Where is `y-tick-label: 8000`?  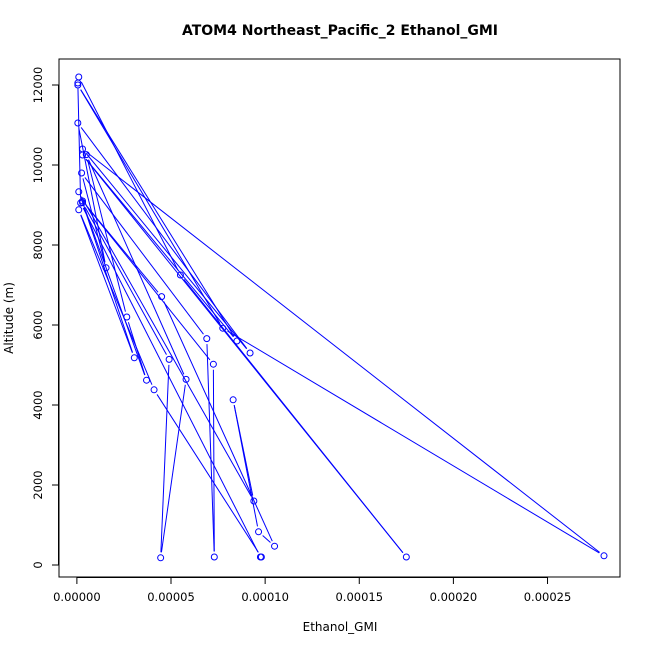 y-tick-label: 8000 is located at coordinates (38, 244).